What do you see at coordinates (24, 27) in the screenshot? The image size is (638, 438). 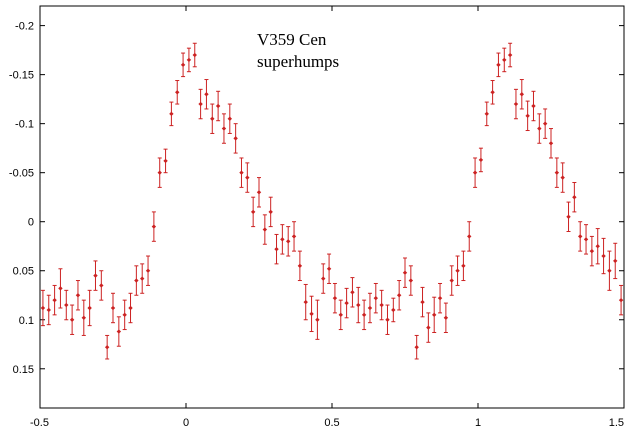 I see `y-tick-label: -0.2` at bounding box center [24, 27].